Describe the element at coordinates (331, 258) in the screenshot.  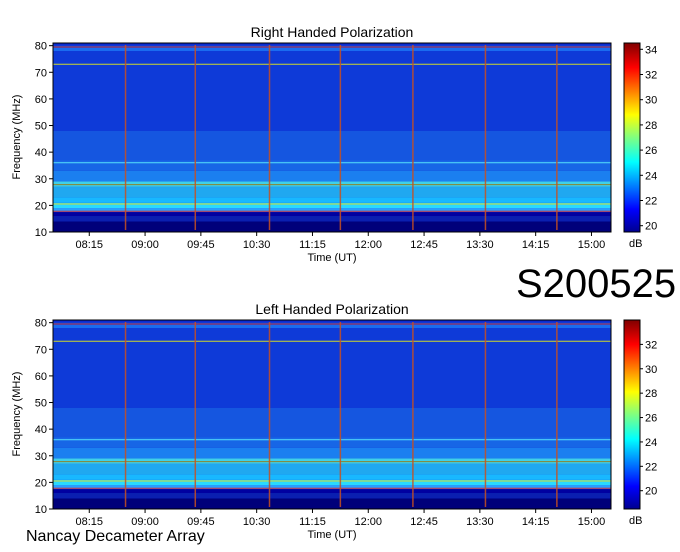
I see `rh-x-axis-label: Time (UT)` at that location.